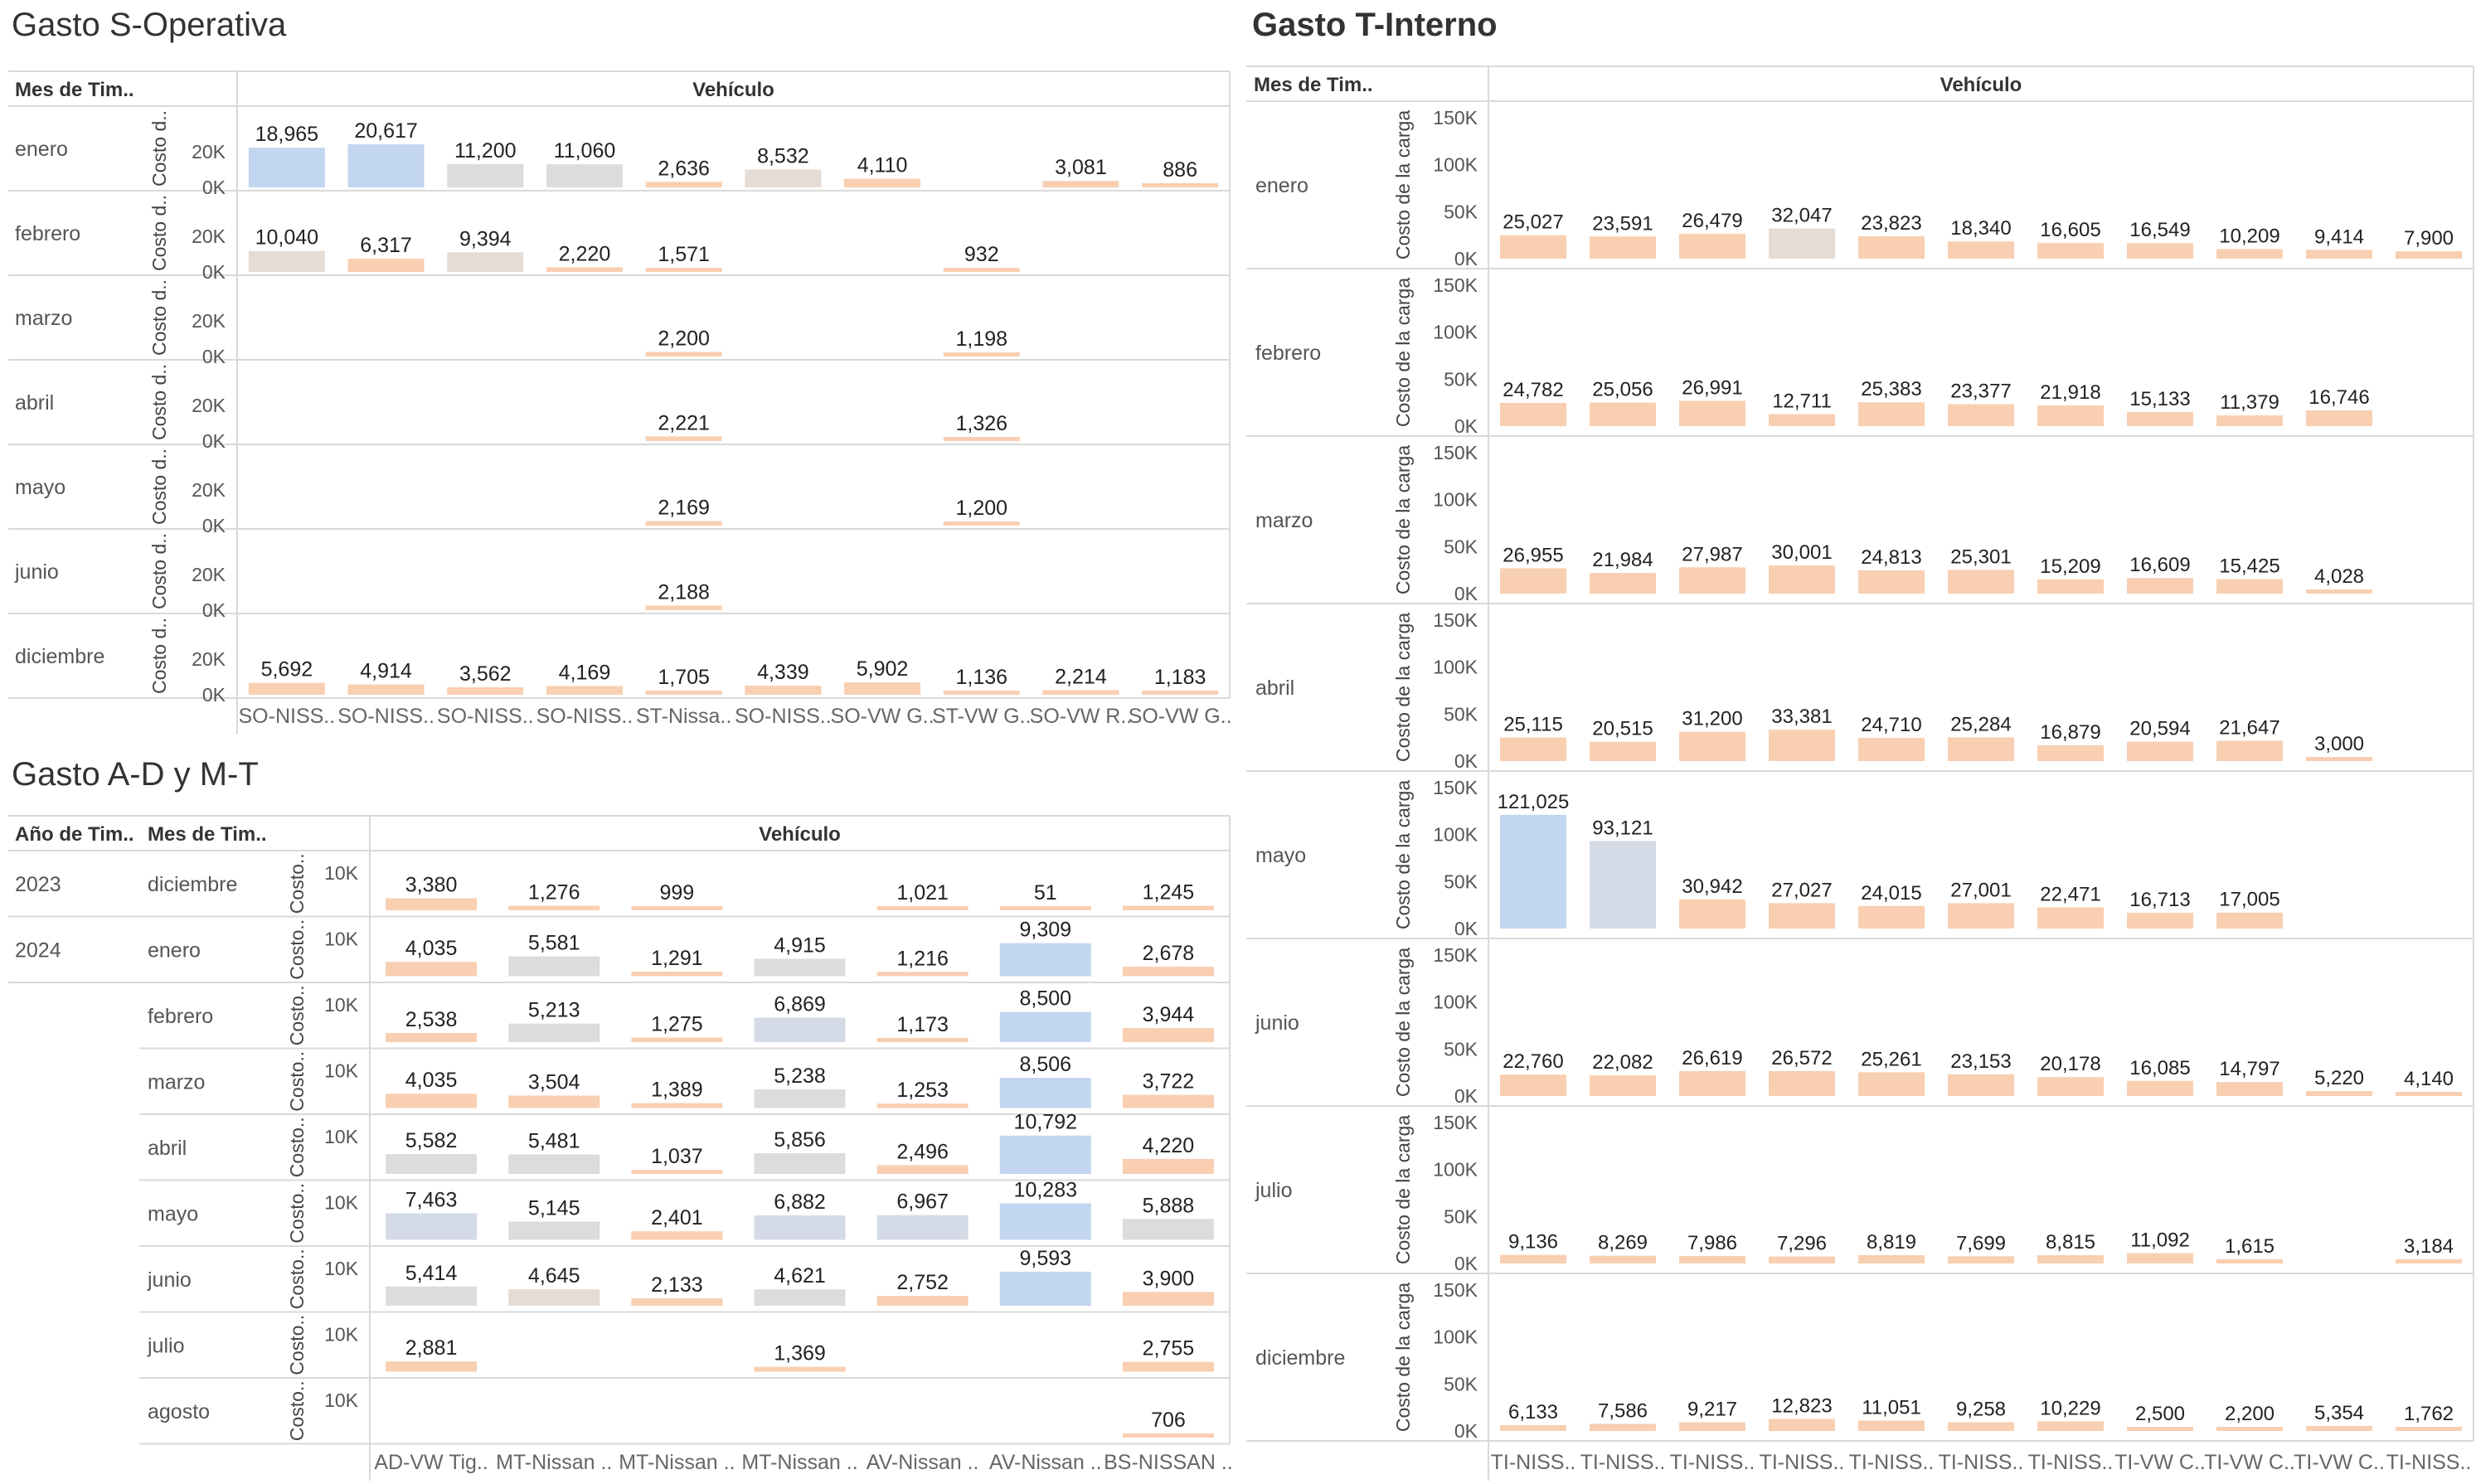 This screenshot has width=2476, height=1484. Describe the element at coordinates (585, 673) in the screenshot. I see `data-label: 4,169` at that location.